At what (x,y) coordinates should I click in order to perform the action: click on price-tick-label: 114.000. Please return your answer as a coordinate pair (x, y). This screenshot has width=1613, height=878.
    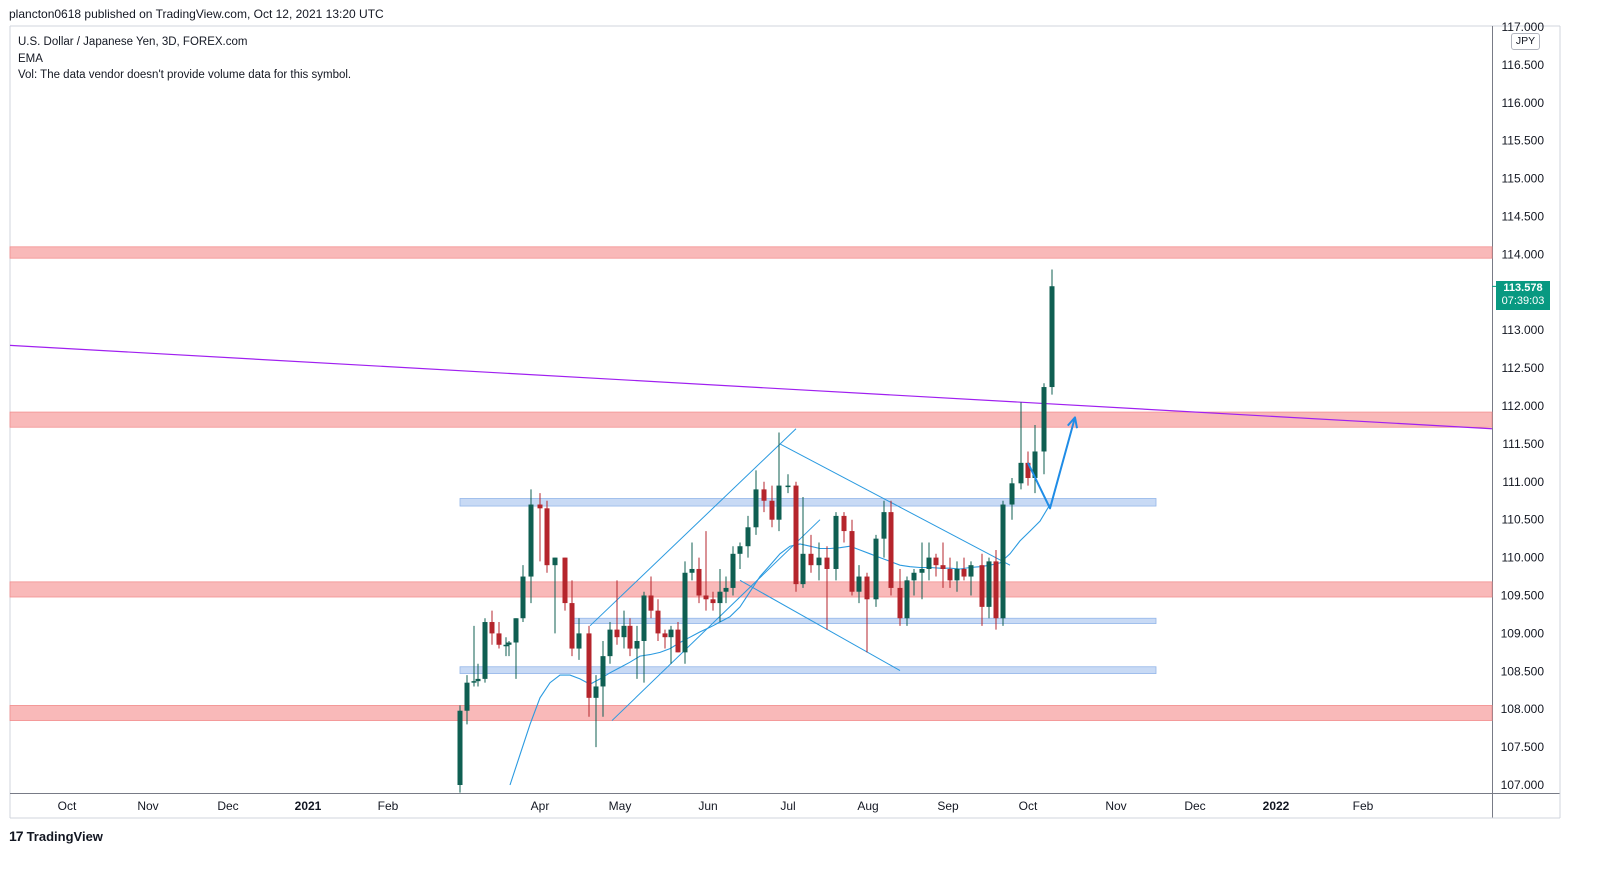
    Looking at the image, I should click on (1523, 254).